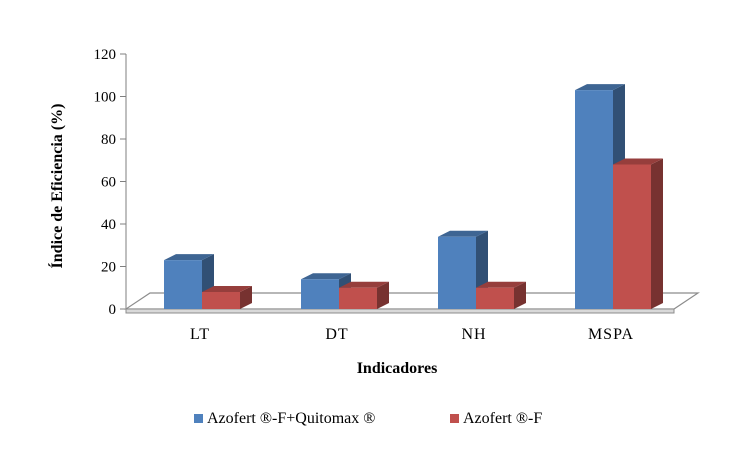 Image resolution: width=750 pixels, height=452 pixels. Describe the element at coordinates (200, 334) in the screenshot. I see `x-tick-label: LT` at that location.